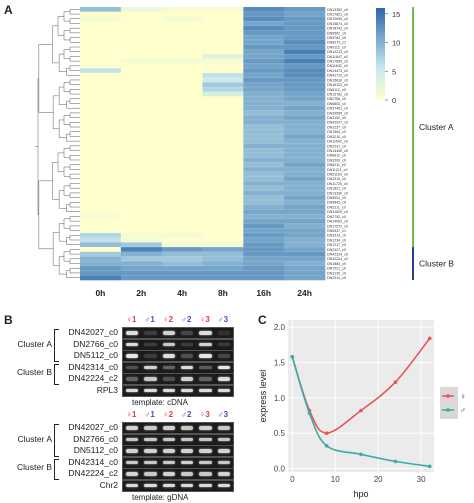 This screenshot has height=503, width=474. I want to click on timepoint-label: 8h, so click(223, 293).